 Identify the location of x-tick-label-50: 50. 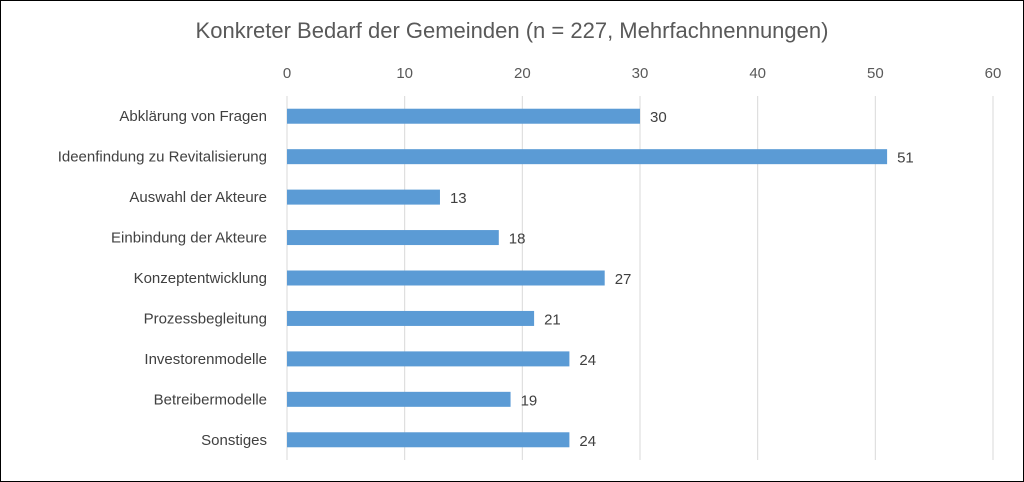
(875, 73).